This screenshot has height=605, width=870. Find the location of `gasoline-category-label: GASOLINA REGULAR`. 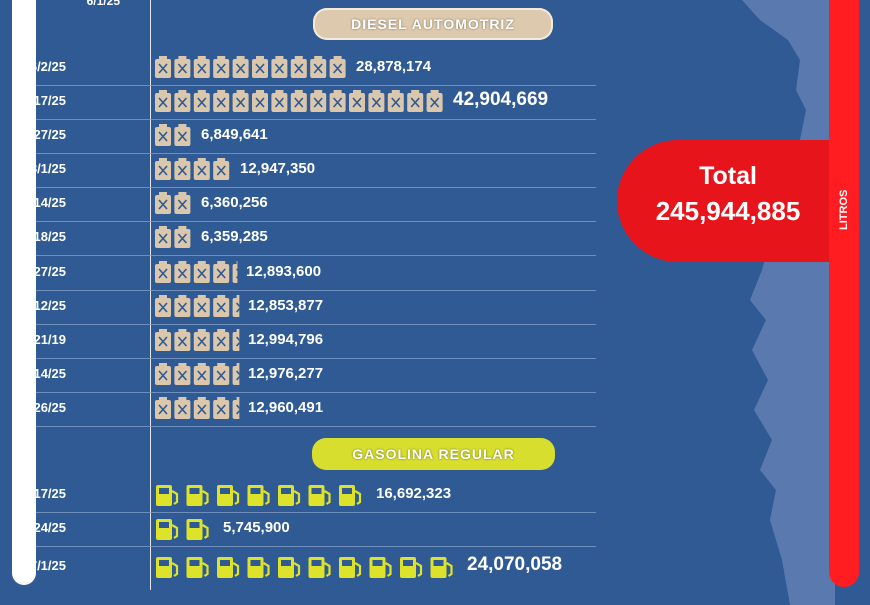

gasoline-category-label: GASOLINA REGULAR is located at coordinates (433, 454).